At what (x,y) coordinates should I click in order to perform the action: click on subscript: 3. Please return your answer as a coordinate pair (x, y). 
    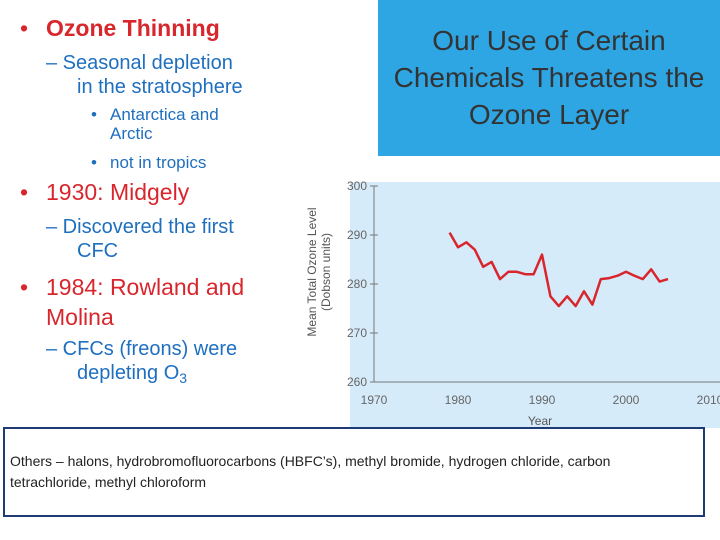
    Looking at the image, I should click on (183, 378).